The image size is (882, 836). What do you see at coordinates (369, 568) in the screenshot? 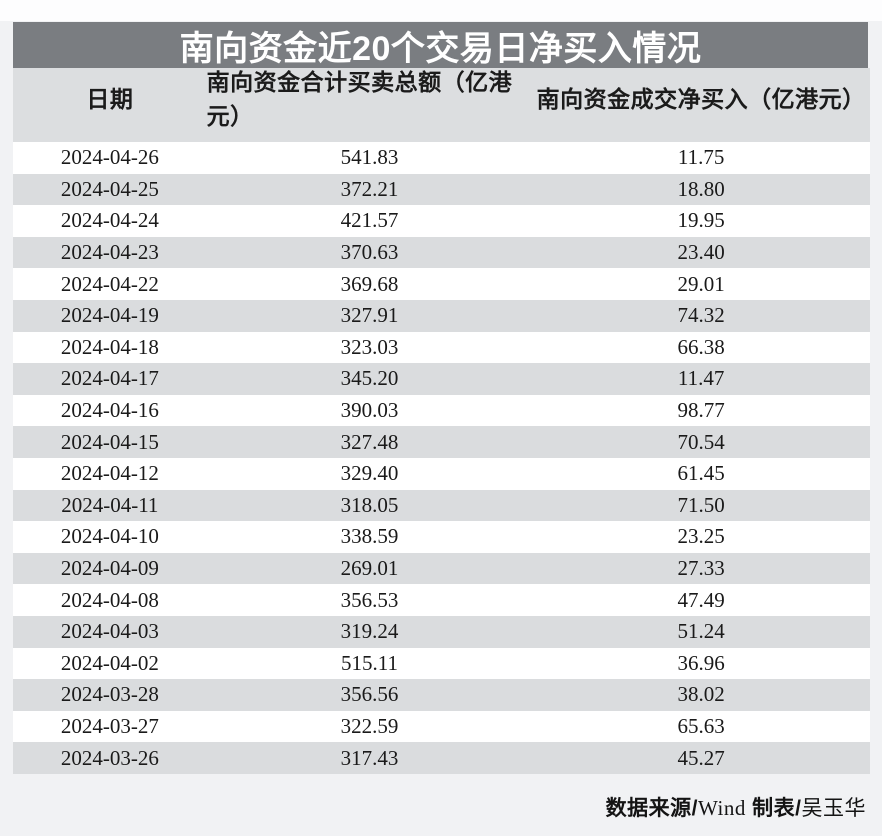
I see `value-cell: 269.01` at bounding box center [369, 568].